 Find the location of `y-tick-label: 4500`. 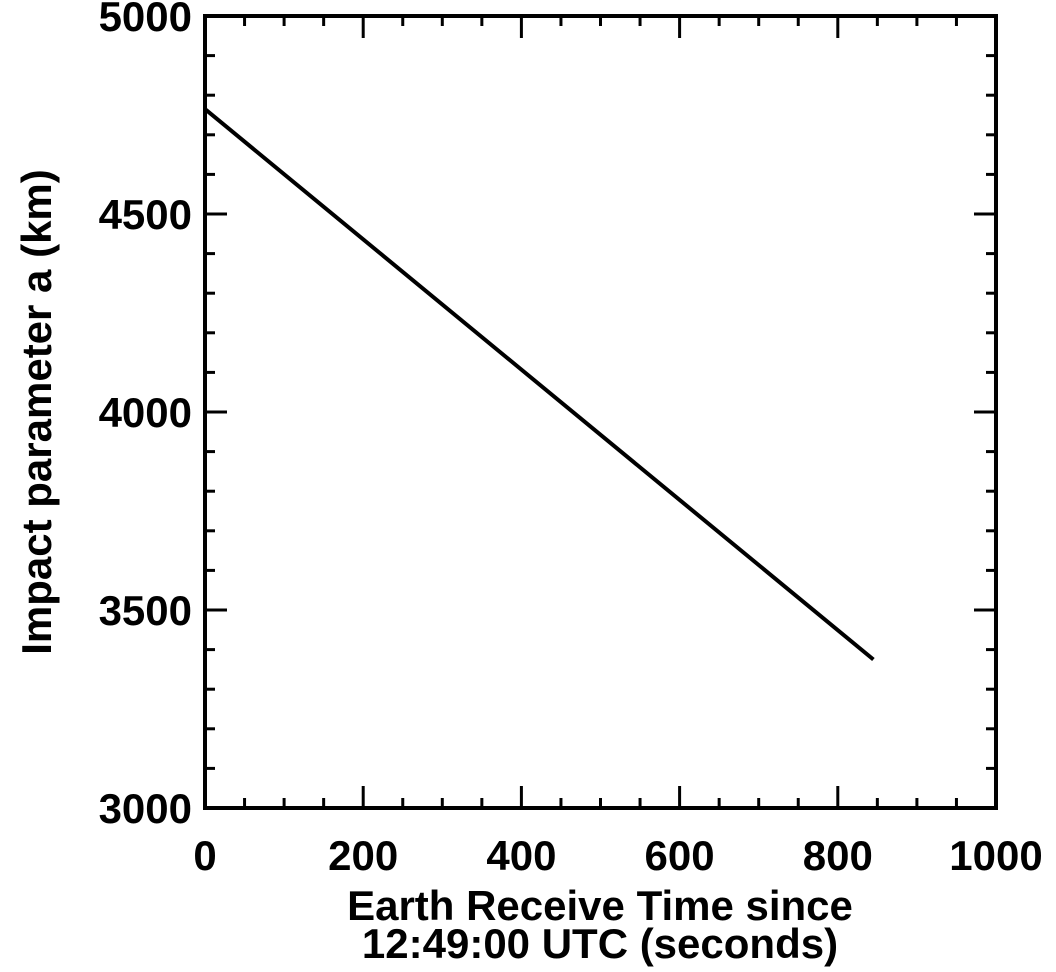

y-tick-label: 4500 is located at coordinates (145, 214).